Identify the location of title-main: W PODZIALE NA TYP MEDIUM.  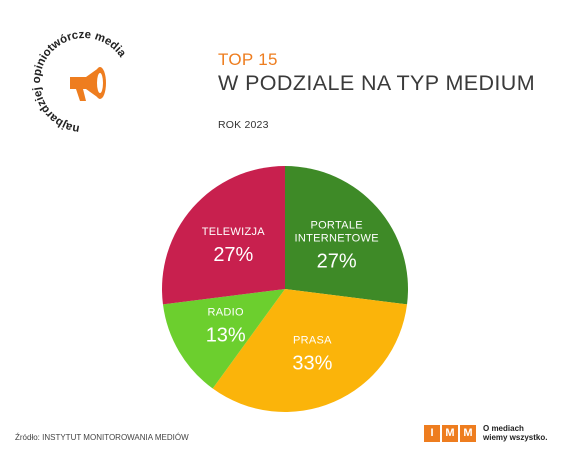
(377, 83).